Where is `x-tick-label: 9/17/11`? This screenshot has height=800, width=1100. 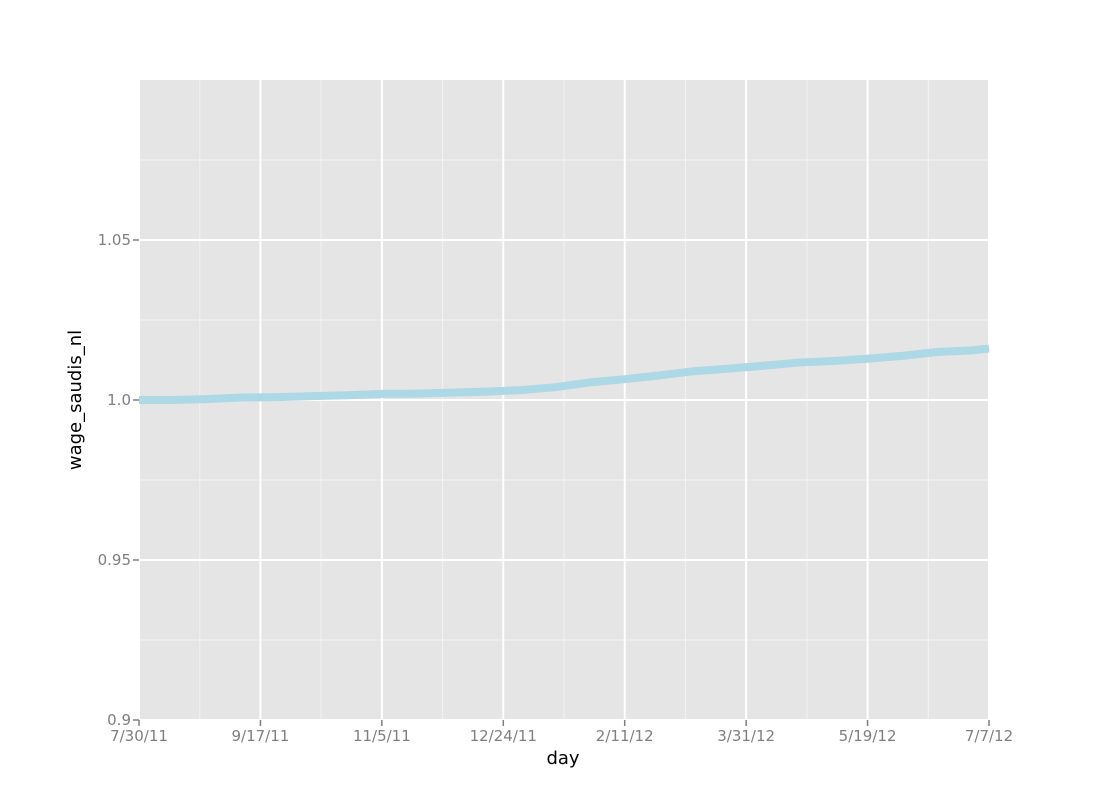
x-tick-label: 9/17/11 is located at coordinates (261, 736).